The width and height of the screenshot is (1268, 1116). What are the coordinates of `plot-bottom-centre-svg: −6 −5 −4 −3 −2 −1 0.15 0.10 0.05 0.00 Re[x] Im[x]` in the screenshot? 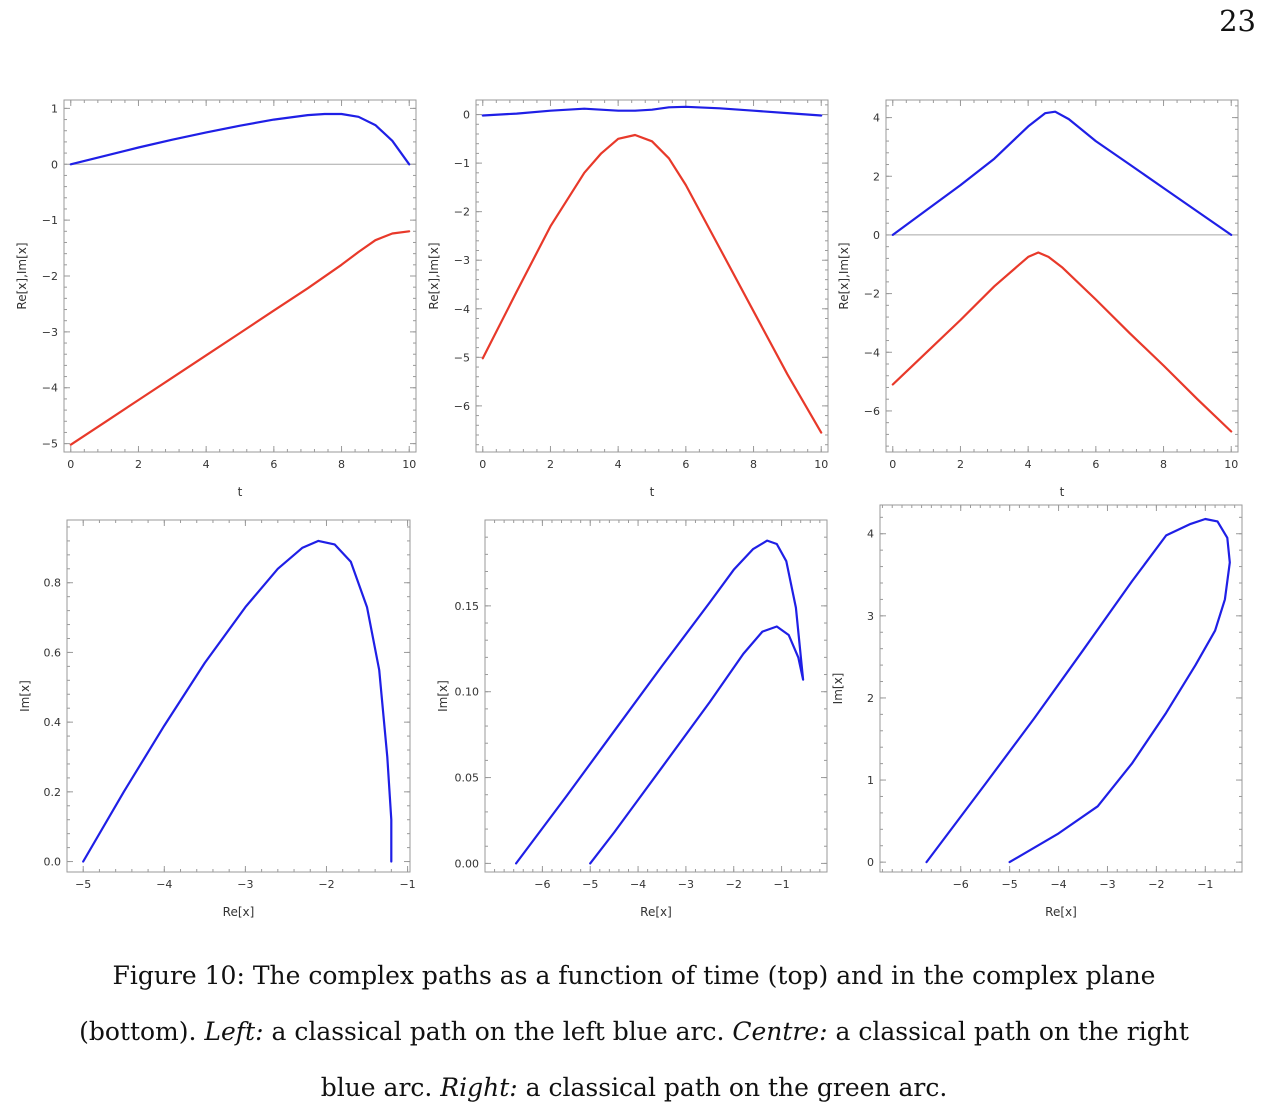 It's located at (632, 719).